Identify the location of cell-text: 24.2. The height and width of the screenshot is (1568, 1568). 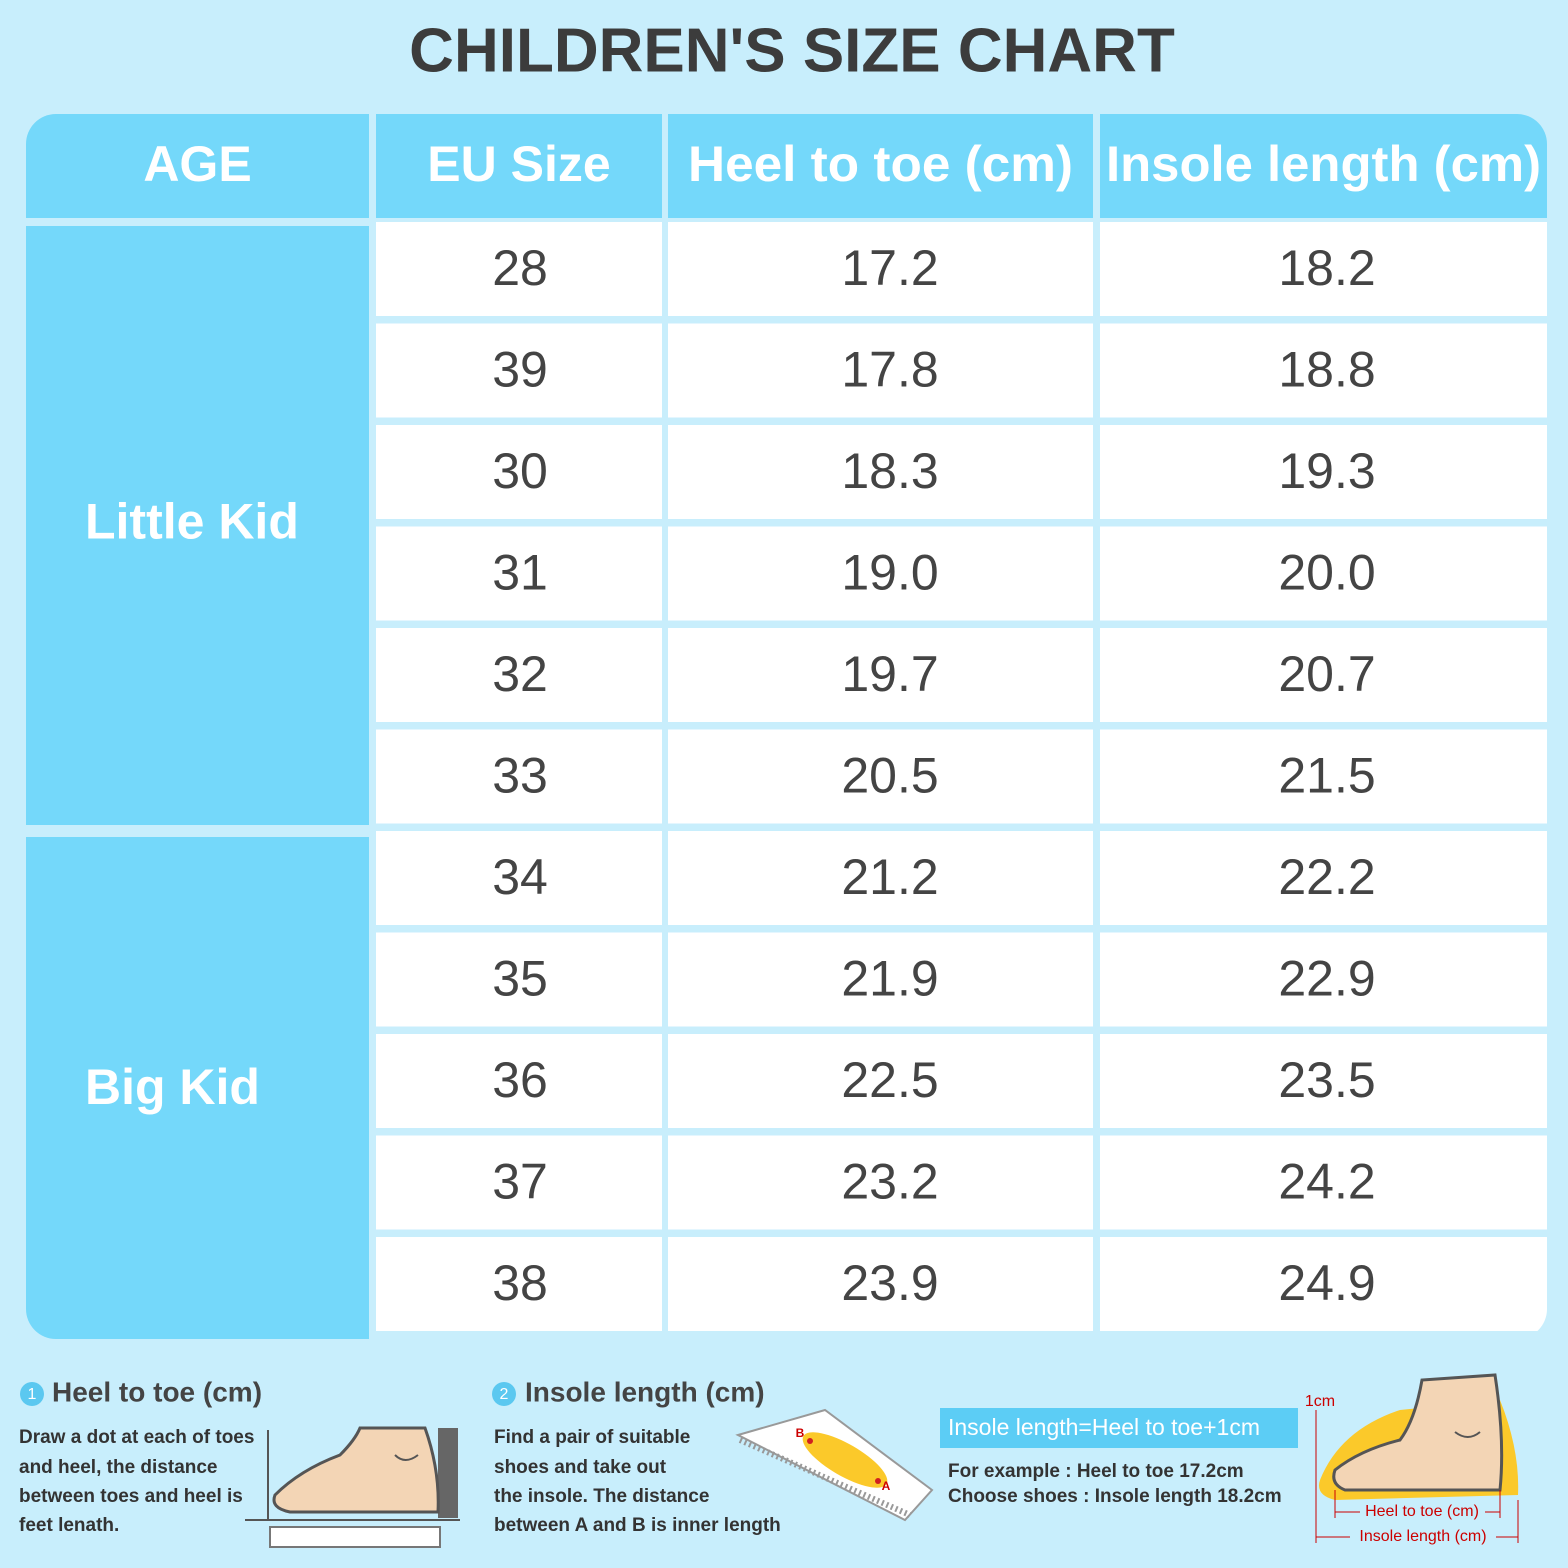
(1326, 1182).